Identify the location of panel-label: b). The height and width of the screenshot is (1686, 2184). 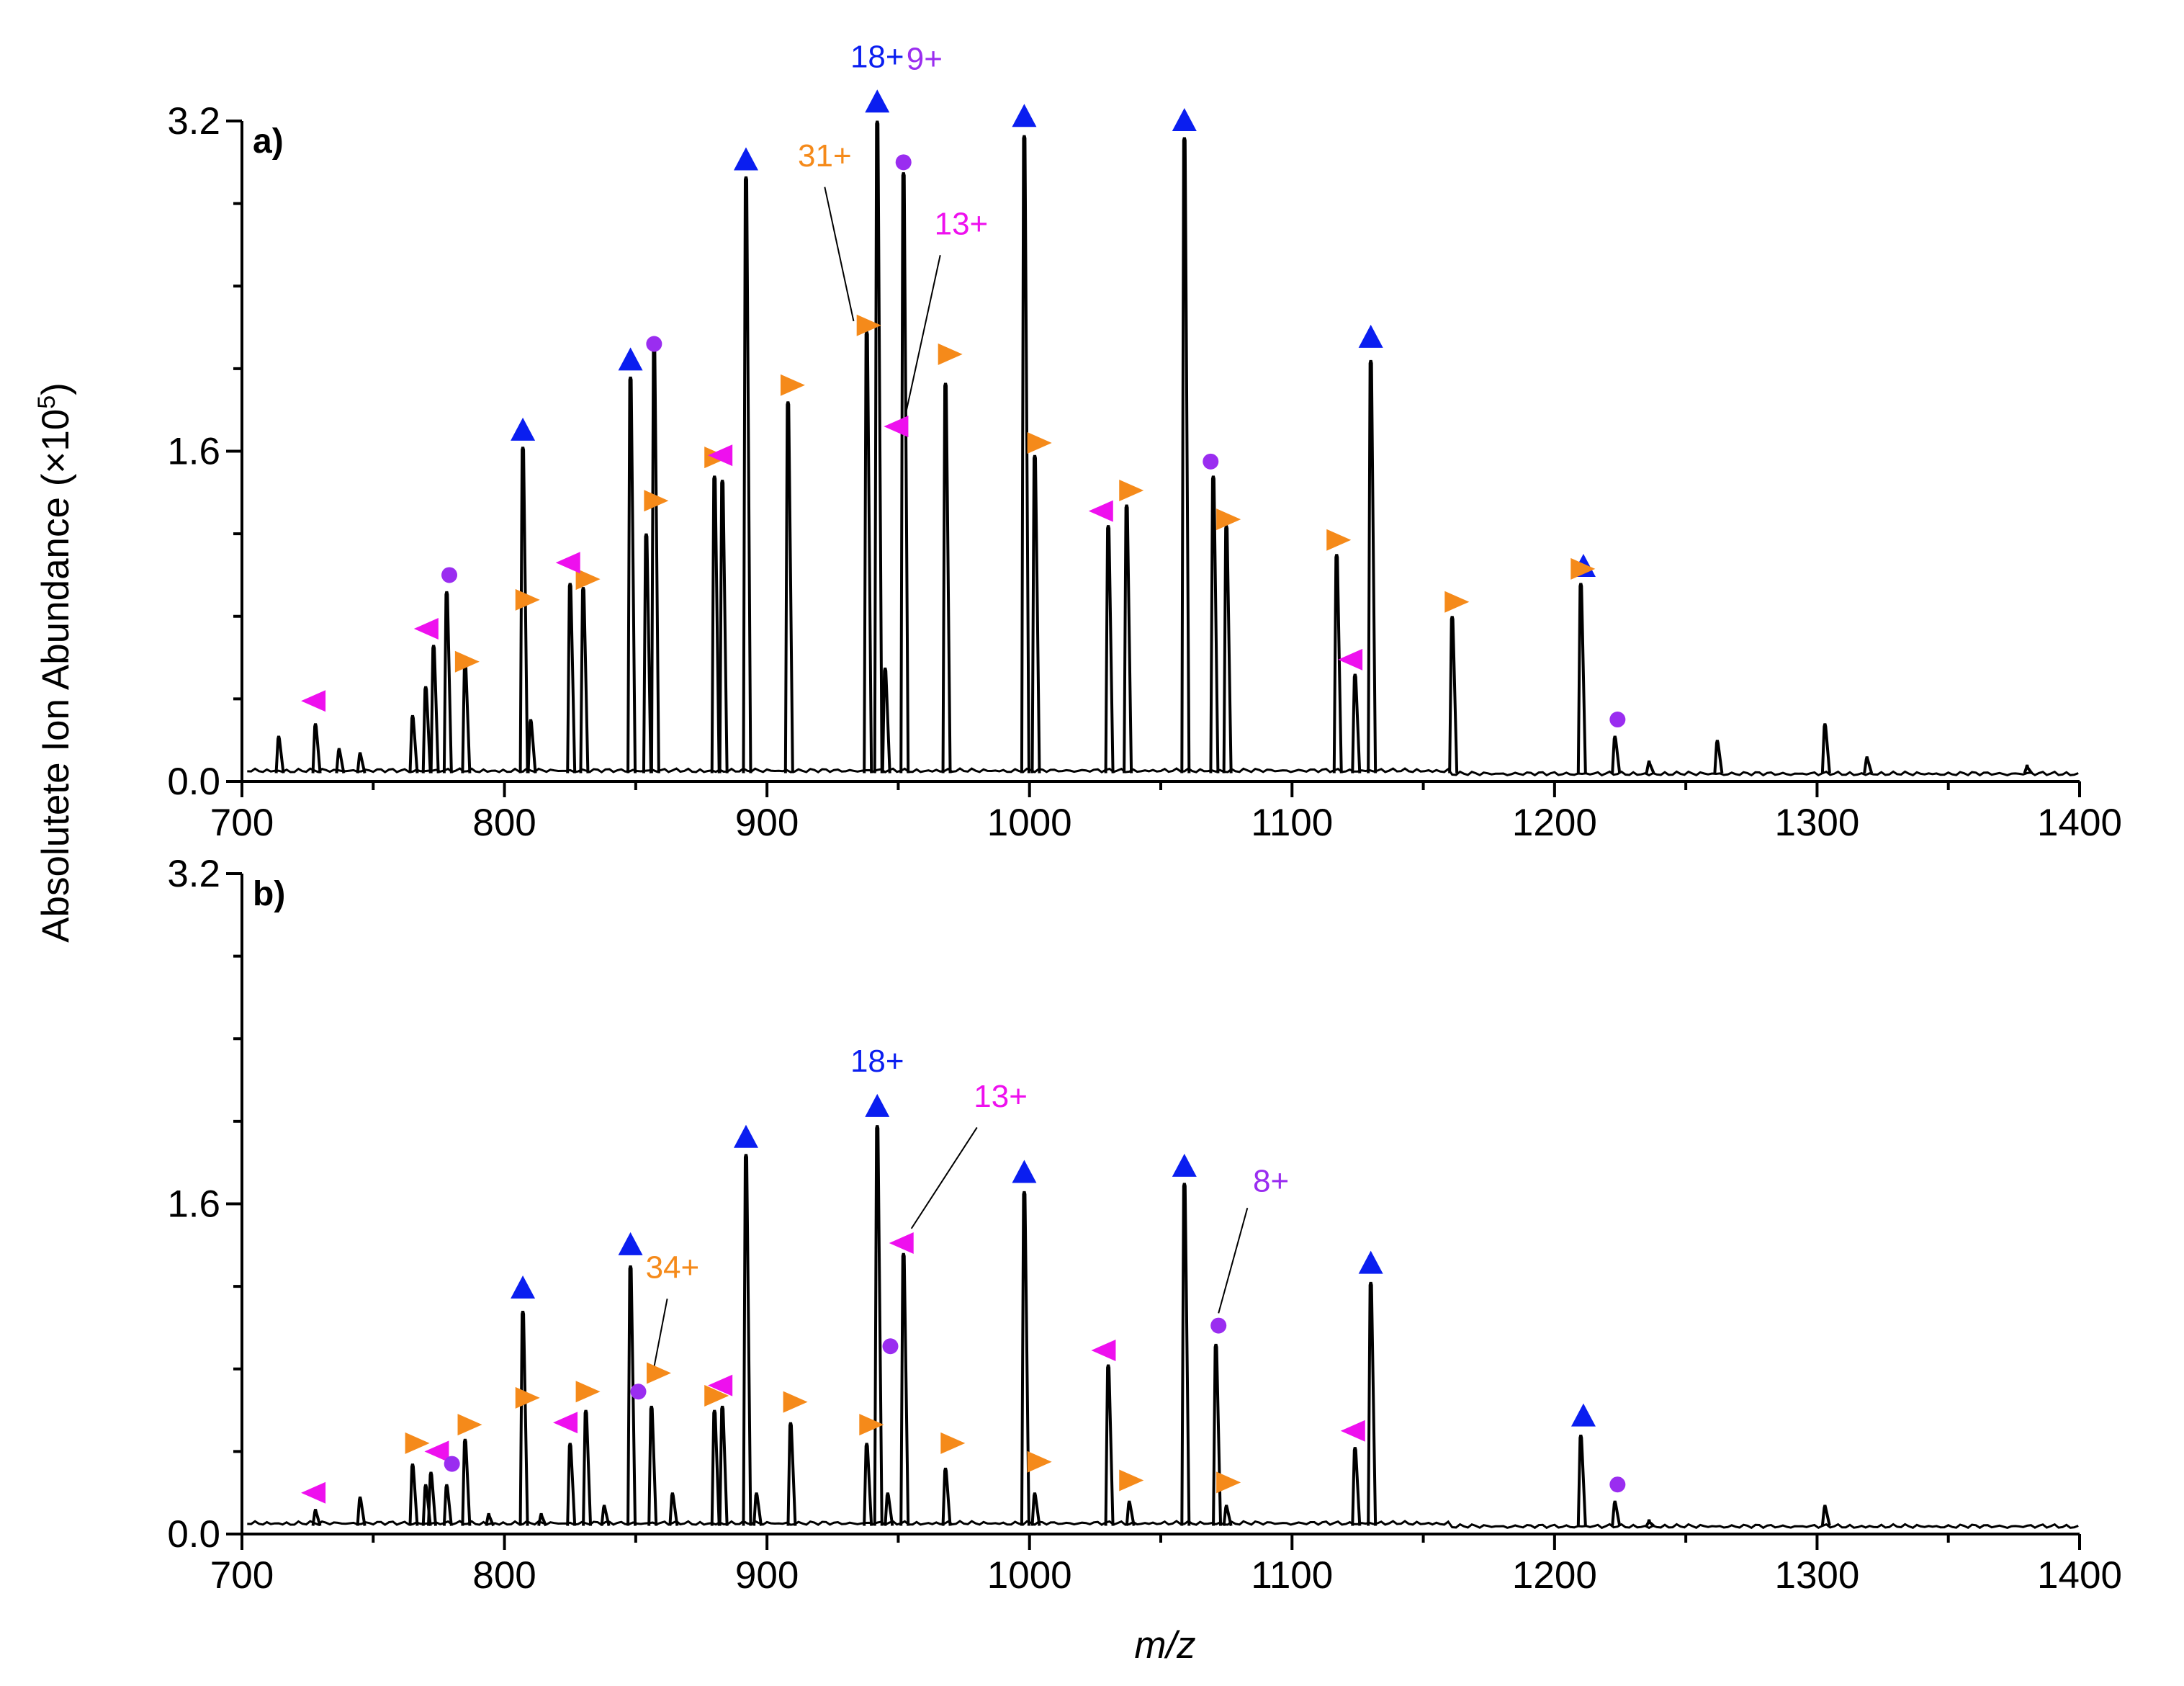
(269, 894).